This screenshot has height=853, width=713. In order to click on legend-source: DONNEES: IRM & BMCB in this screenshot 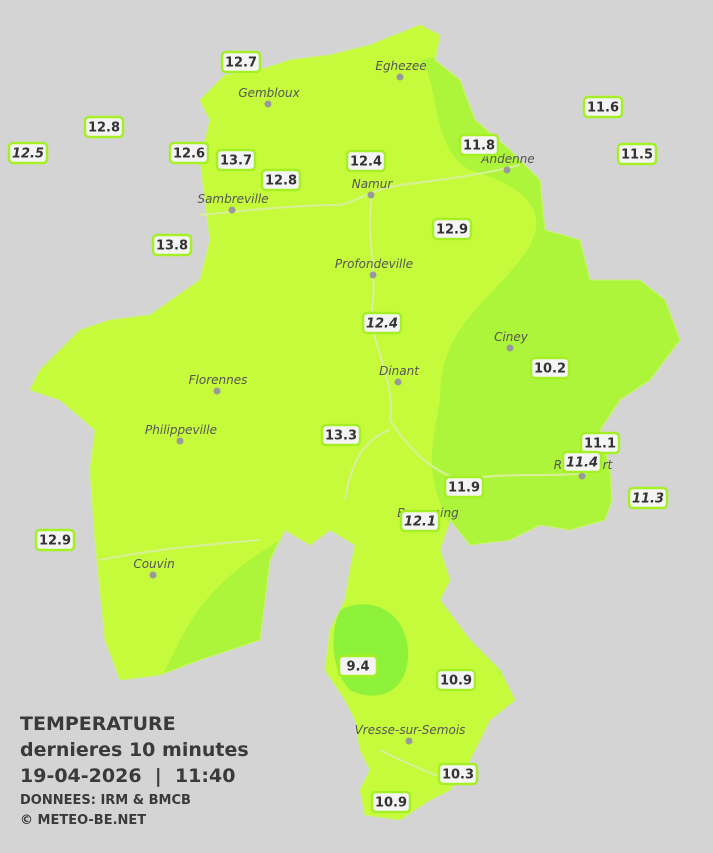, I will do `click(105, 800)`.